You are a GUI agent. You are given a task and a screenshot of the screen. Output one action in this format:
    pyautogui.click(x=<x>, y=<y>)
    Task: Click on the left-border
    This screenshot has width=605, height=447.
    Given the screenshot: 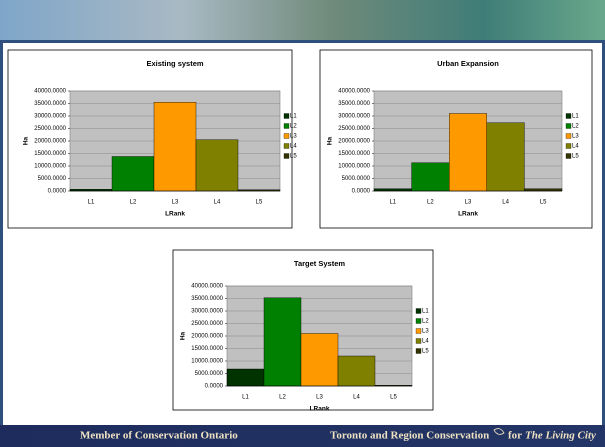 What is the action you would take?
    pyautogui.click(x=1, y=234)
    